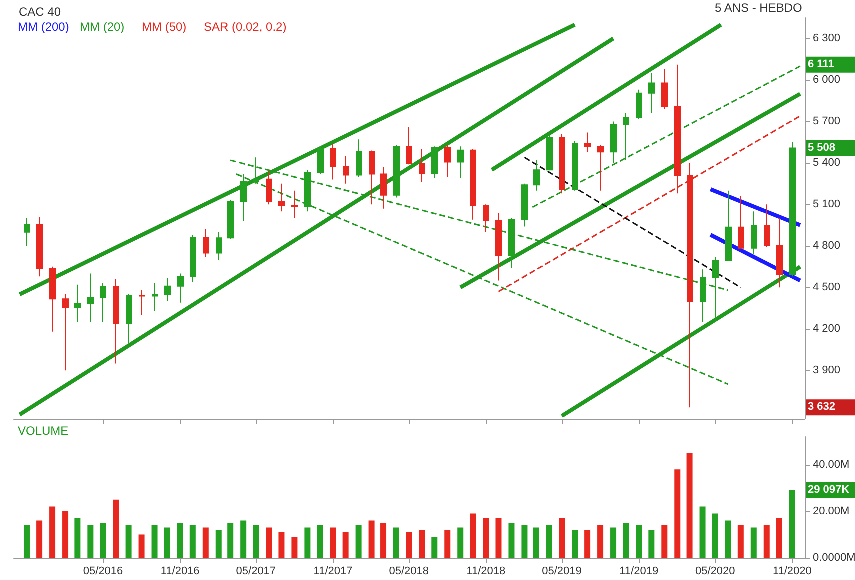  Describe the element at coordinates (827, 329) in the screenshot. I see `y-tick-label: 4 200` at that location.